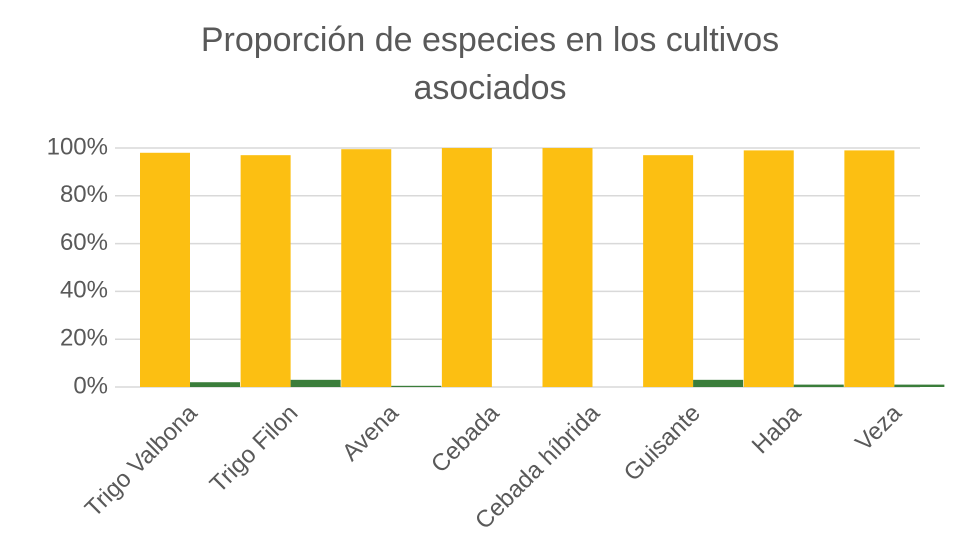 This screenshot has width=980, height=560. Describe the element at coordinates (84, 338) in the screenshot. I see `y-tick-label: 20%` at that location.